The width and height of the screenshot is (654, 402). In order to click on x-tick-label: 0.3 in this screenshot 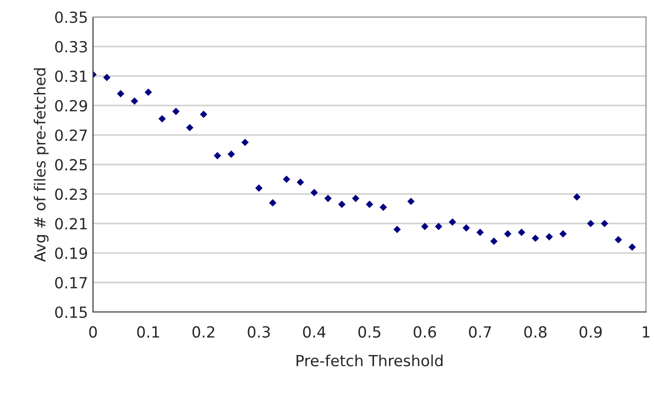, I will do `click(259, 332)`.